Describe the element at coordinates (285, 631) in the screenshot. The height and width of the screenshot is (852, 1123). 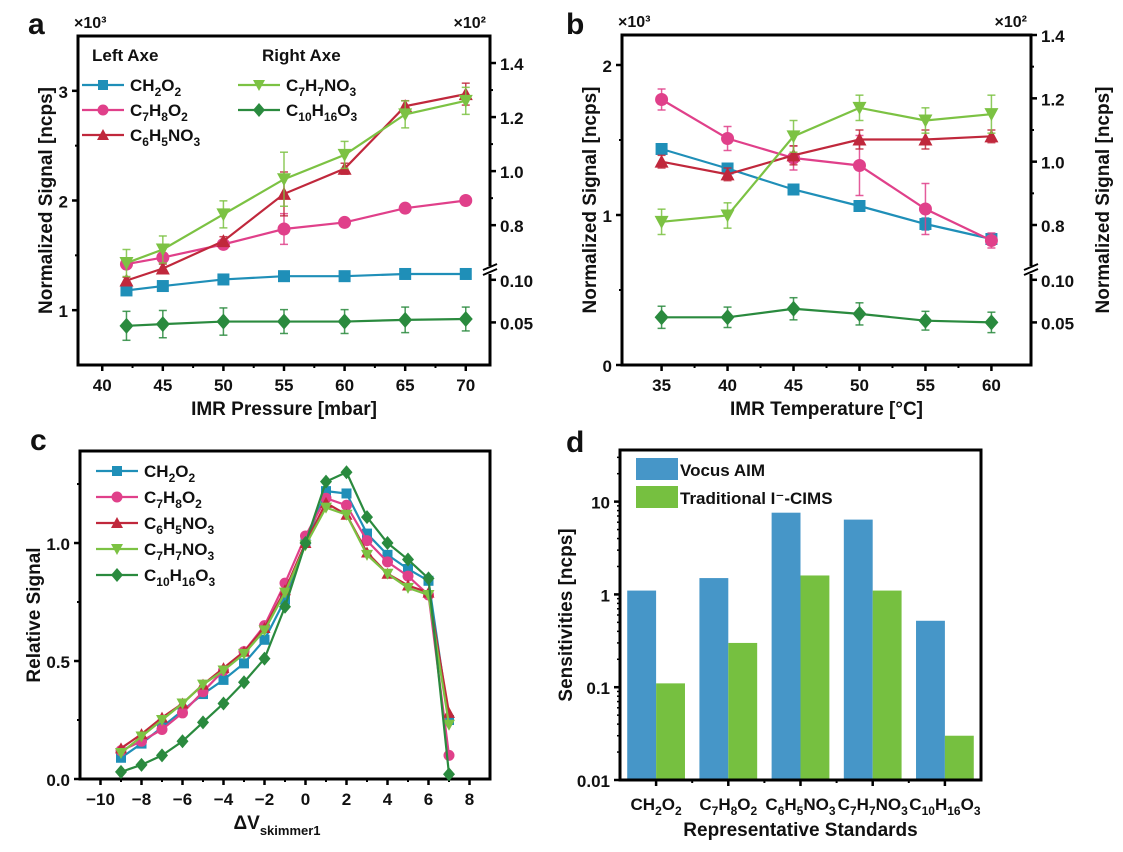
I see `series-C7H7NO3` at that location.